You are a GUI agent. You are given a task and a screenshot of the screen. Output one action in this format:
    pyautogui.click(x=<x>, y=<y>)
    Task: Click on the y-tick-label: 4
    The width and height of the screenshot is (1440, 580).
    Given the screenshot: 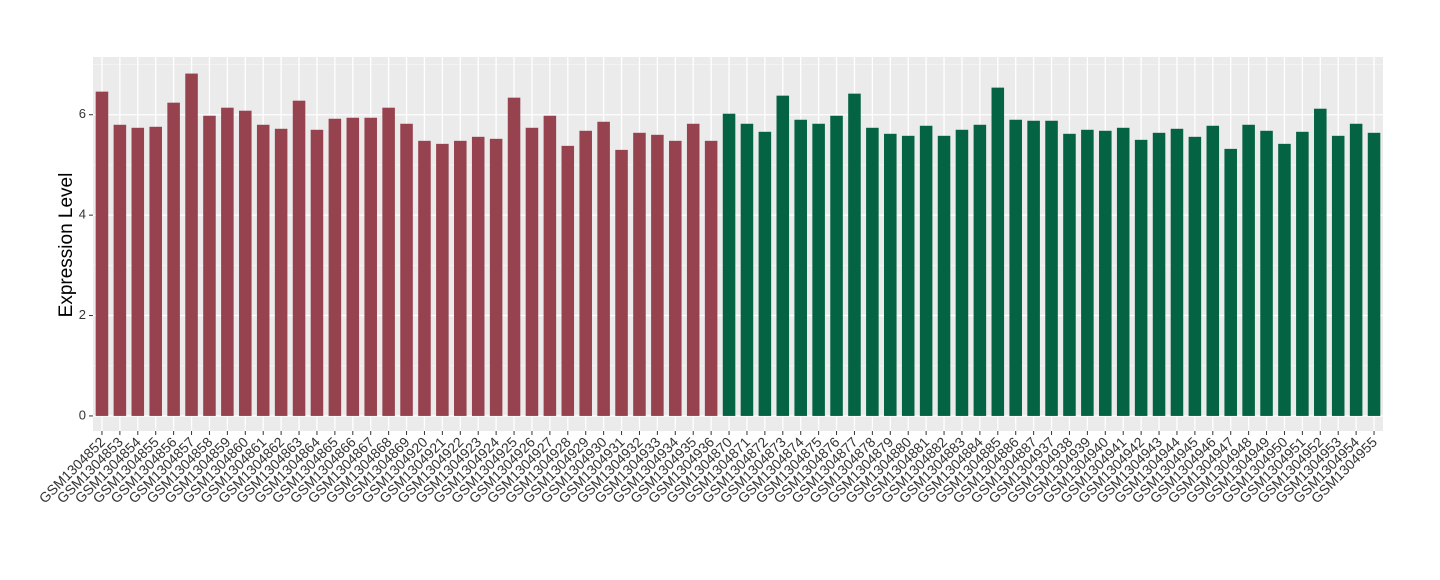 What is the action you would take?
    pyautogui.click(x=82, y=214)
    